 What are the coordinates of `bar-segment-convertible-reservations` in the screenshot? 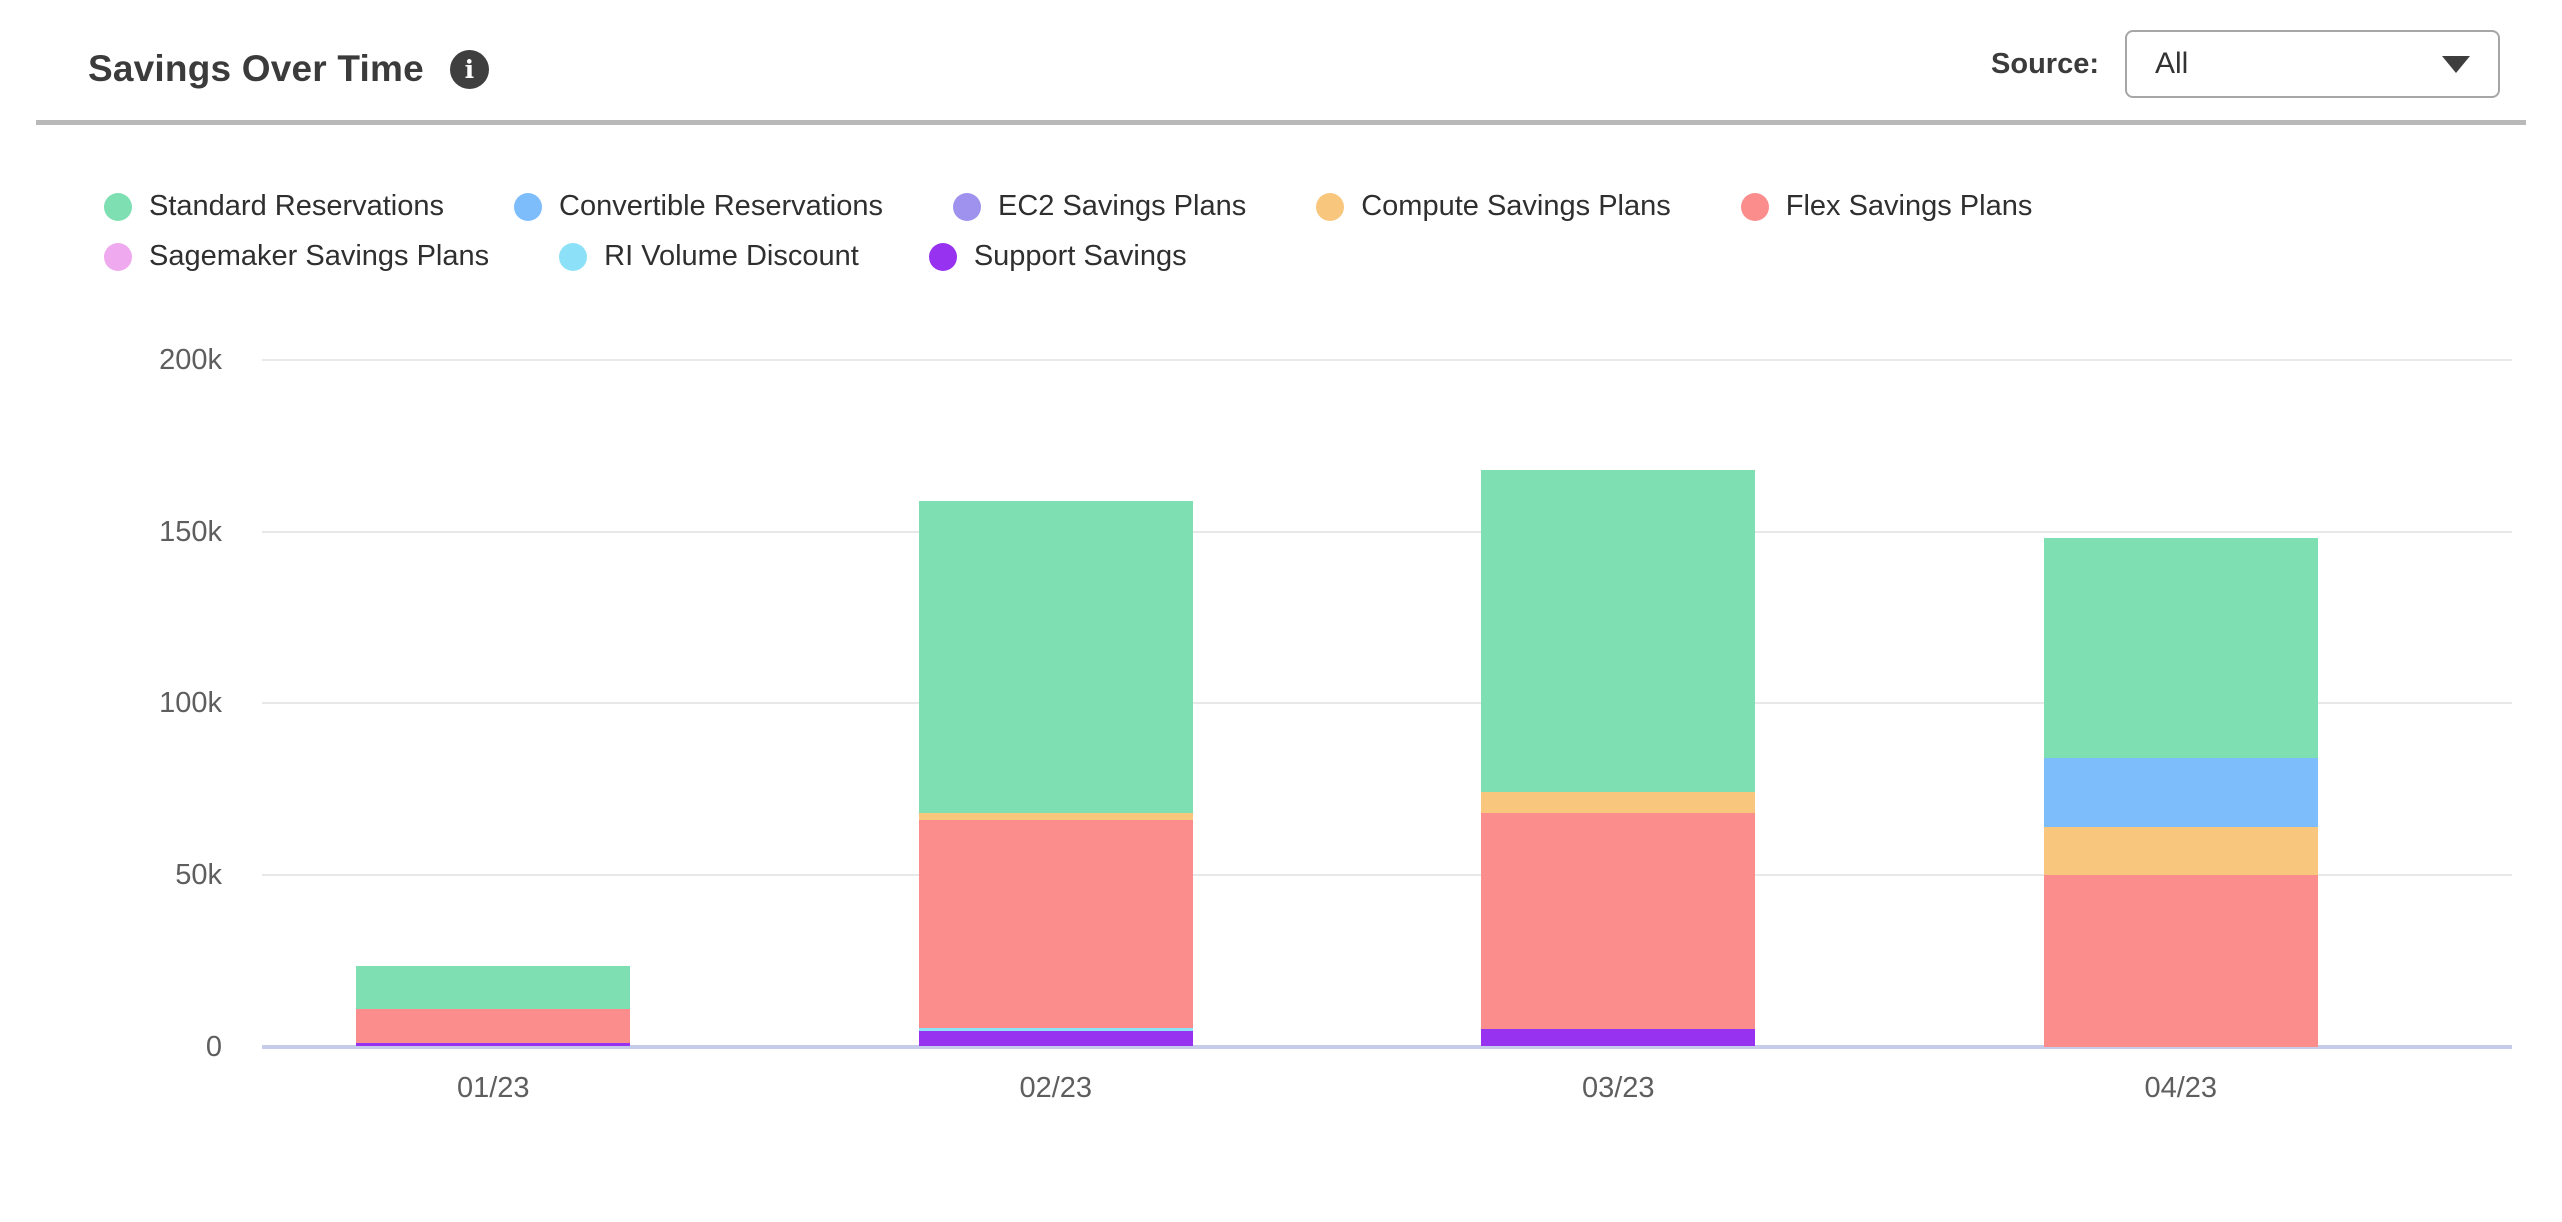 It's located at (2180, 792).